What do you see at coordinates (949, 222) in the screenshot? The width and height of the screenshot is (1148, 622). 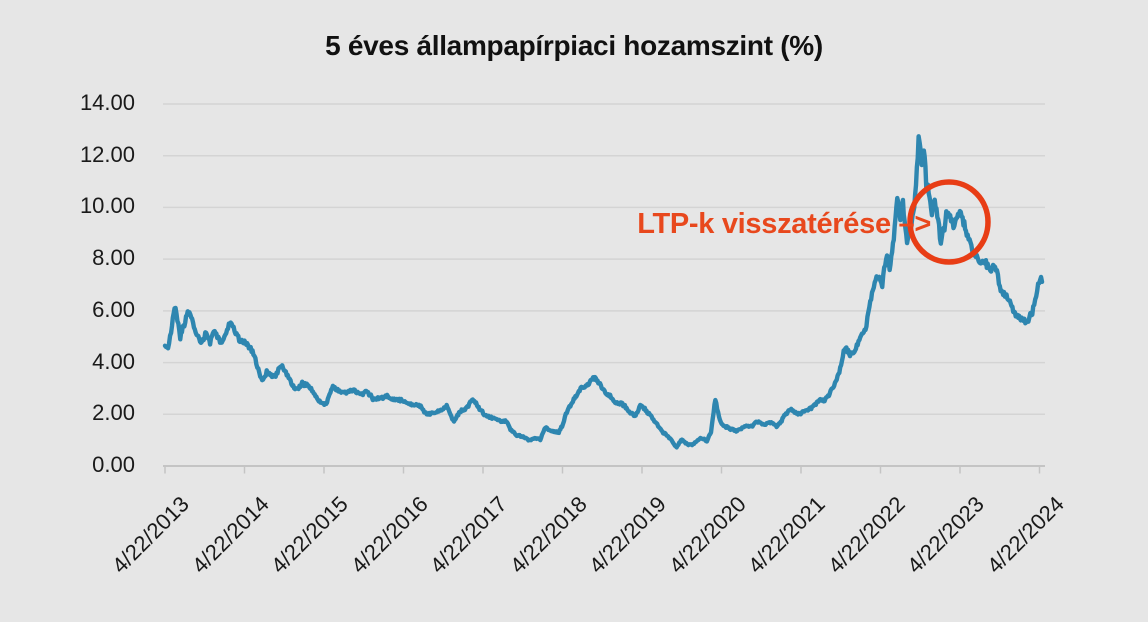 I see `annotation-circle` at bounding box center [949, 222].